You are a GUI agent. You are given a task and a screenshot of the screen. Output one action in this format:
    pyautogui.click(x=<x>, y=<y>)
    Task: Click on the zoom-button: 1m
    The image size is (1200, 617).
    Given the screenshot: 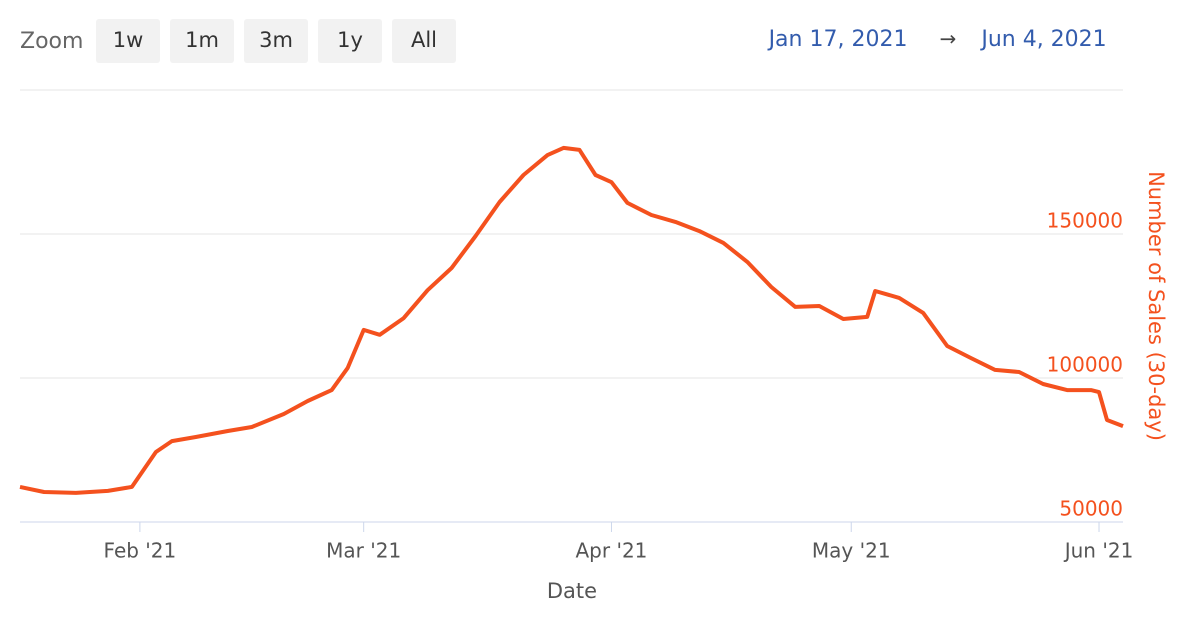 What is the action you would take?
    pyautogui.click(x=202, y=41)
    